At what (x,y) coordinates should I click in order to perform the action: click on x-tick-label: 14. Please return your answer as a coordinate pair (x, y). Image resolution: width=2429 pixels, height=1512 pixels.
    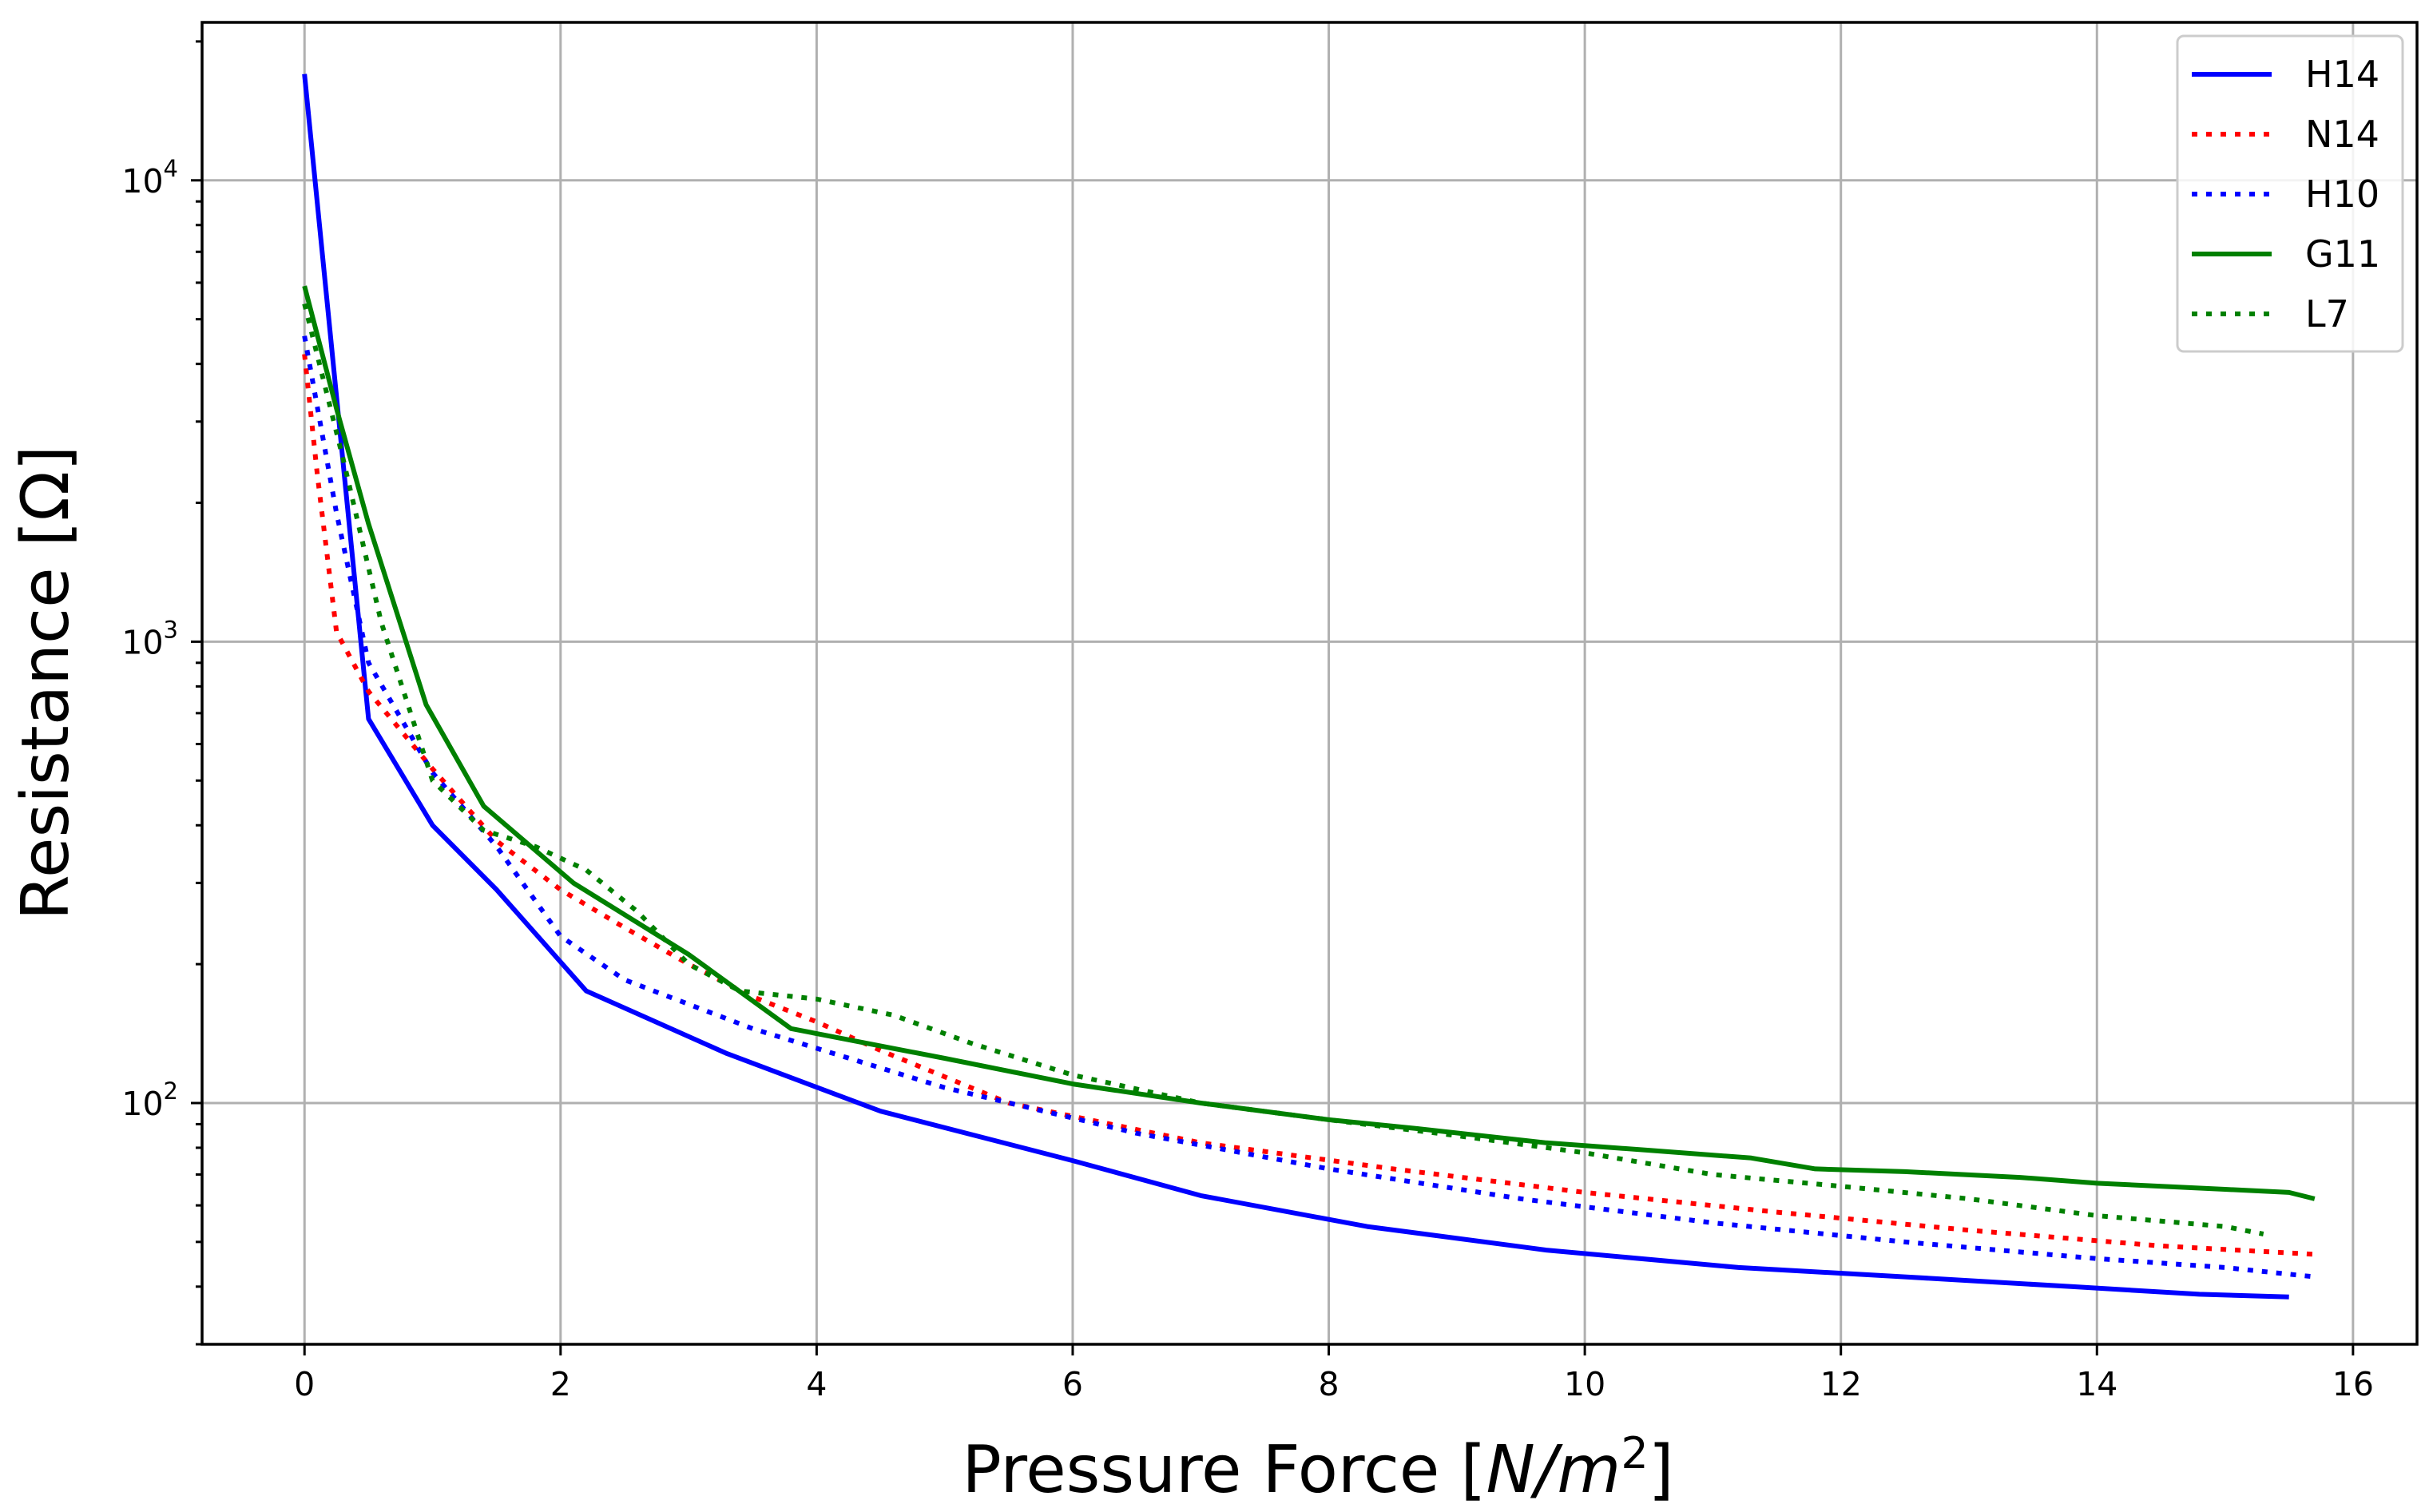
    Looking at the image, I should click on (2096, 1384).